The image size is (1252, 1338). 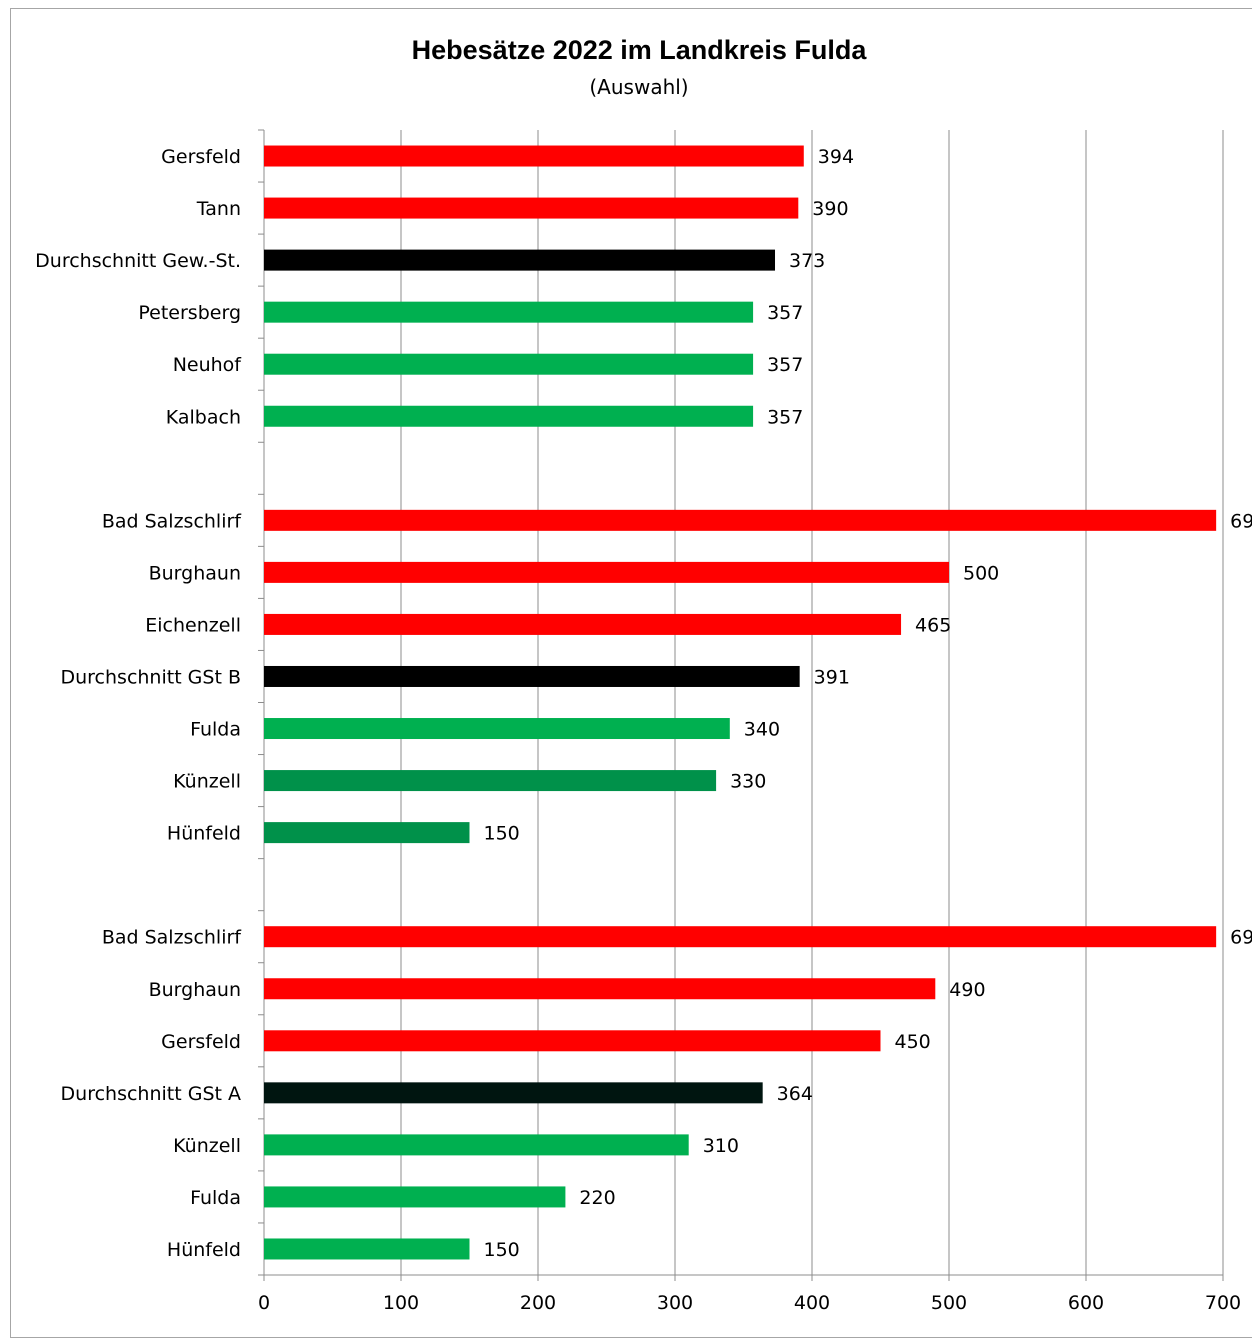 I want to click on value-label: 310, so click(x=721, y=1146).